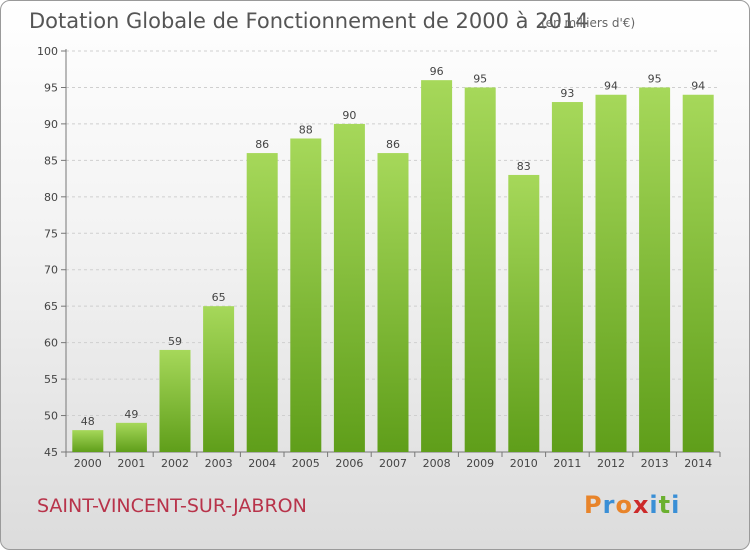 The image size is (750, 550). Describe the element at coordinates (593, 505) in the screenshot. I see `logo-letter: P` at that location.